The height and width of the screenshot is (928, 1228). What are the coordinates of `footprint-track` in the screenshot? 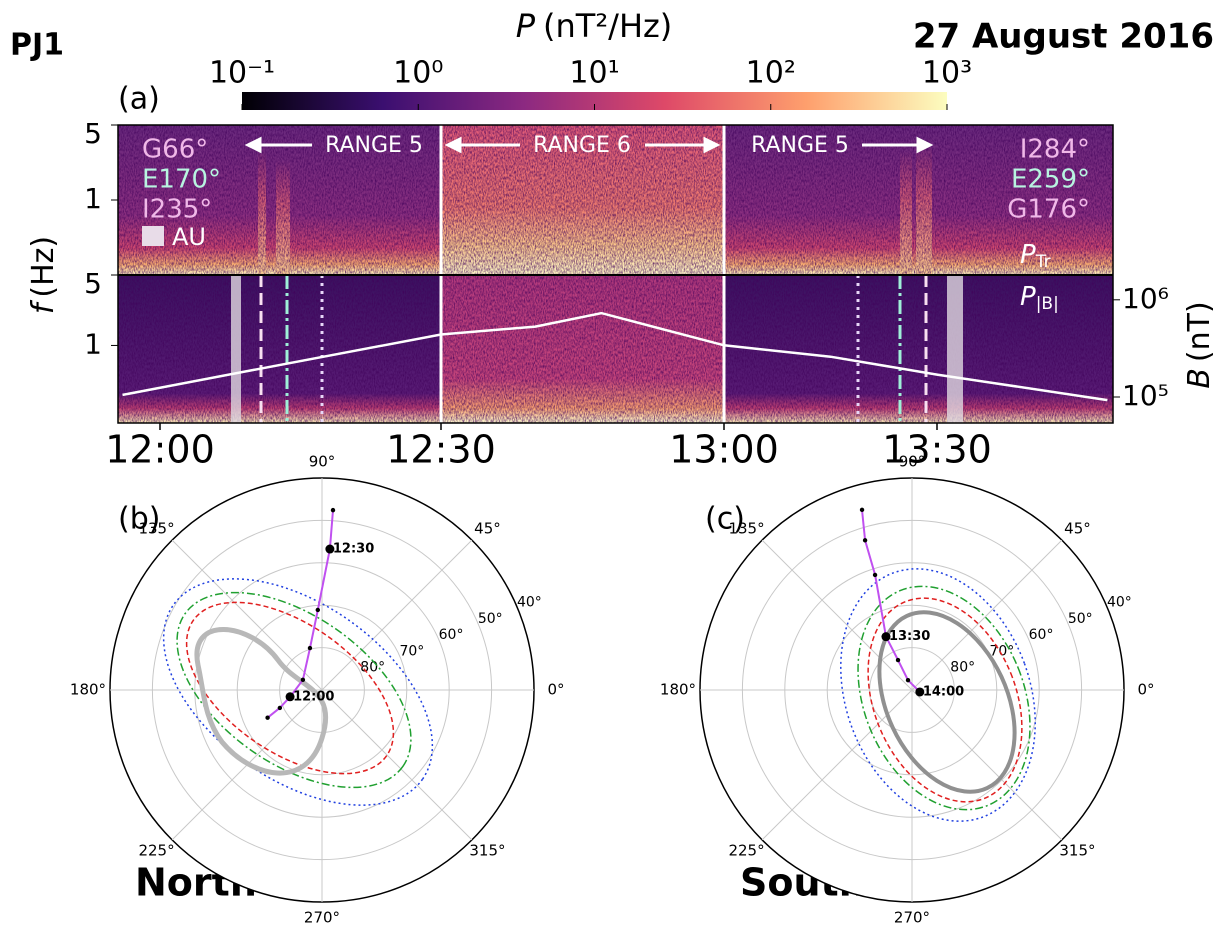 It's located at (300, 614).